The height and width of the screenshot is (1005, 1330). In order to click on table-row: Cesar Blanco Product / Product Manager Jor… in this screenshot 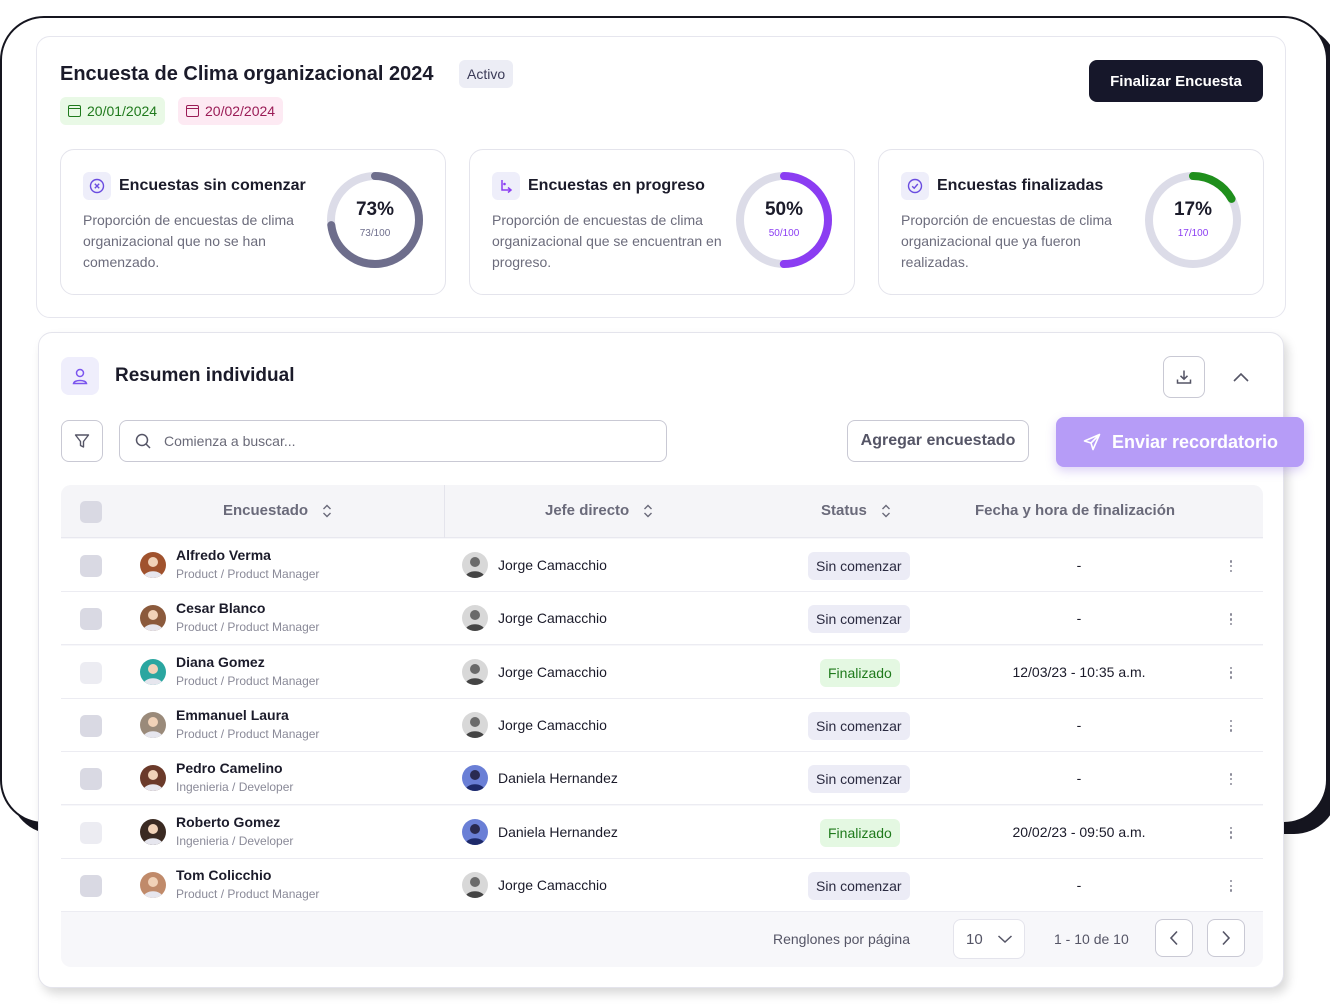, I will do `click(662, 619)`.